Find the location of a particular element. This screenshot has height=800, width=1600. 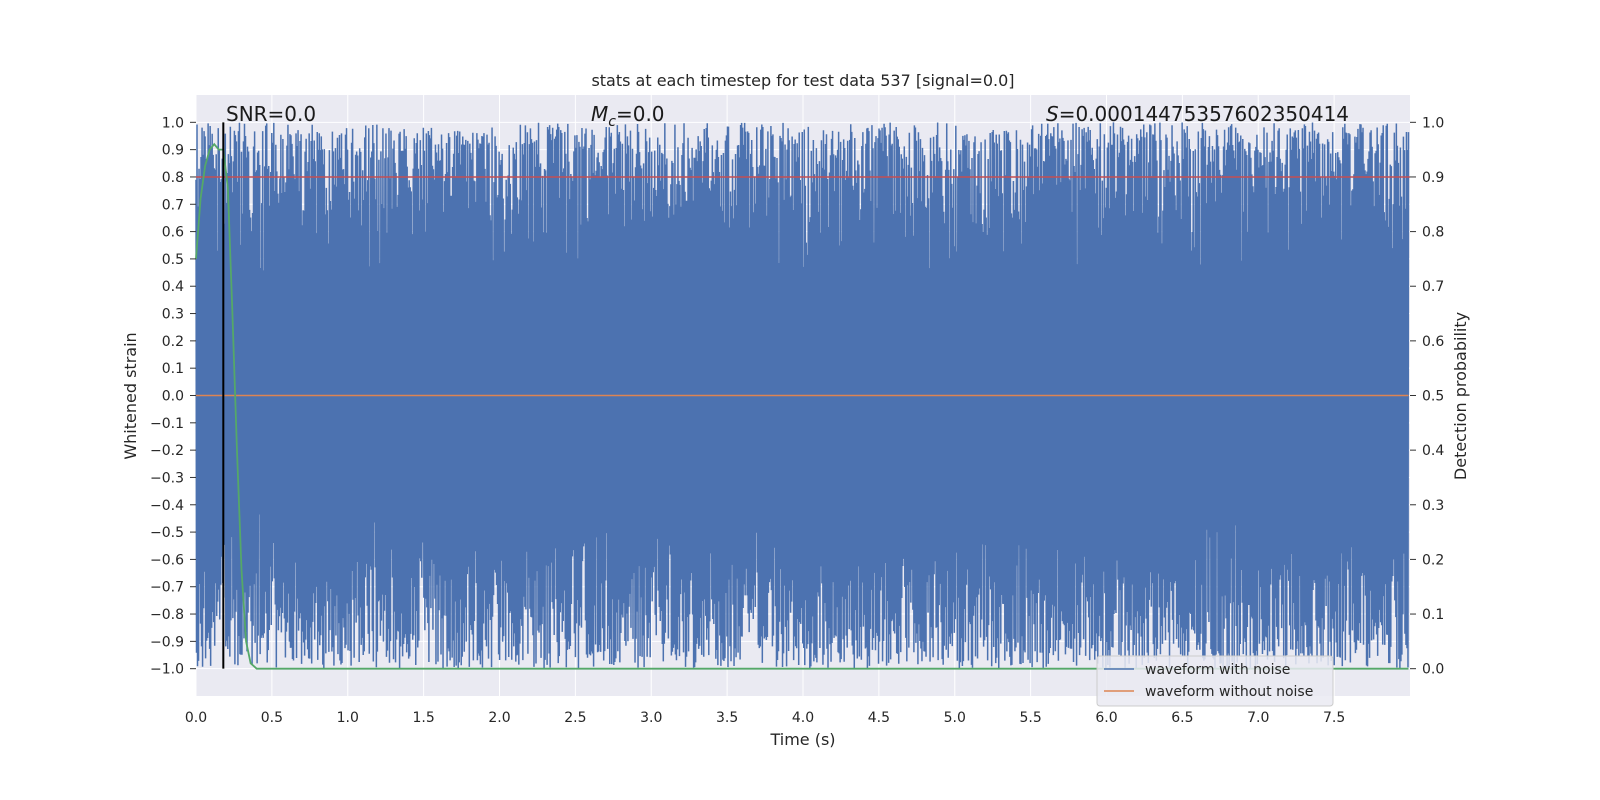

x-tick-label: 5.5 is located at coordinates (1030, 718).